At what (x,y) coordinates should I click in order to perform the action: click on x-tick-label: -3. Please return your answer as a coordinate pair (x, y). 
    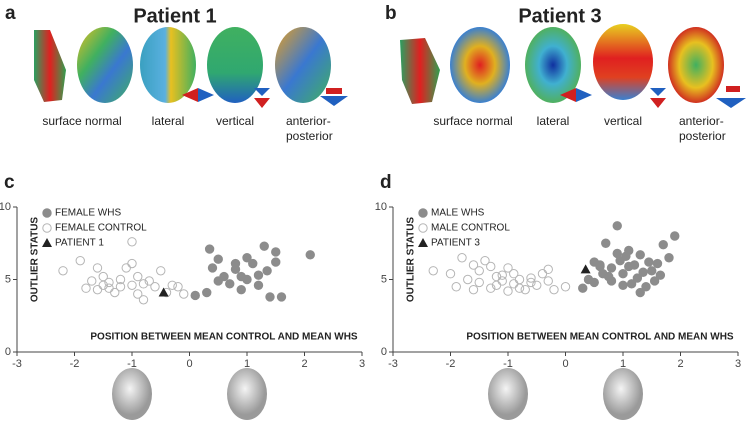
    Looking at the image, I should click on (393, 364).